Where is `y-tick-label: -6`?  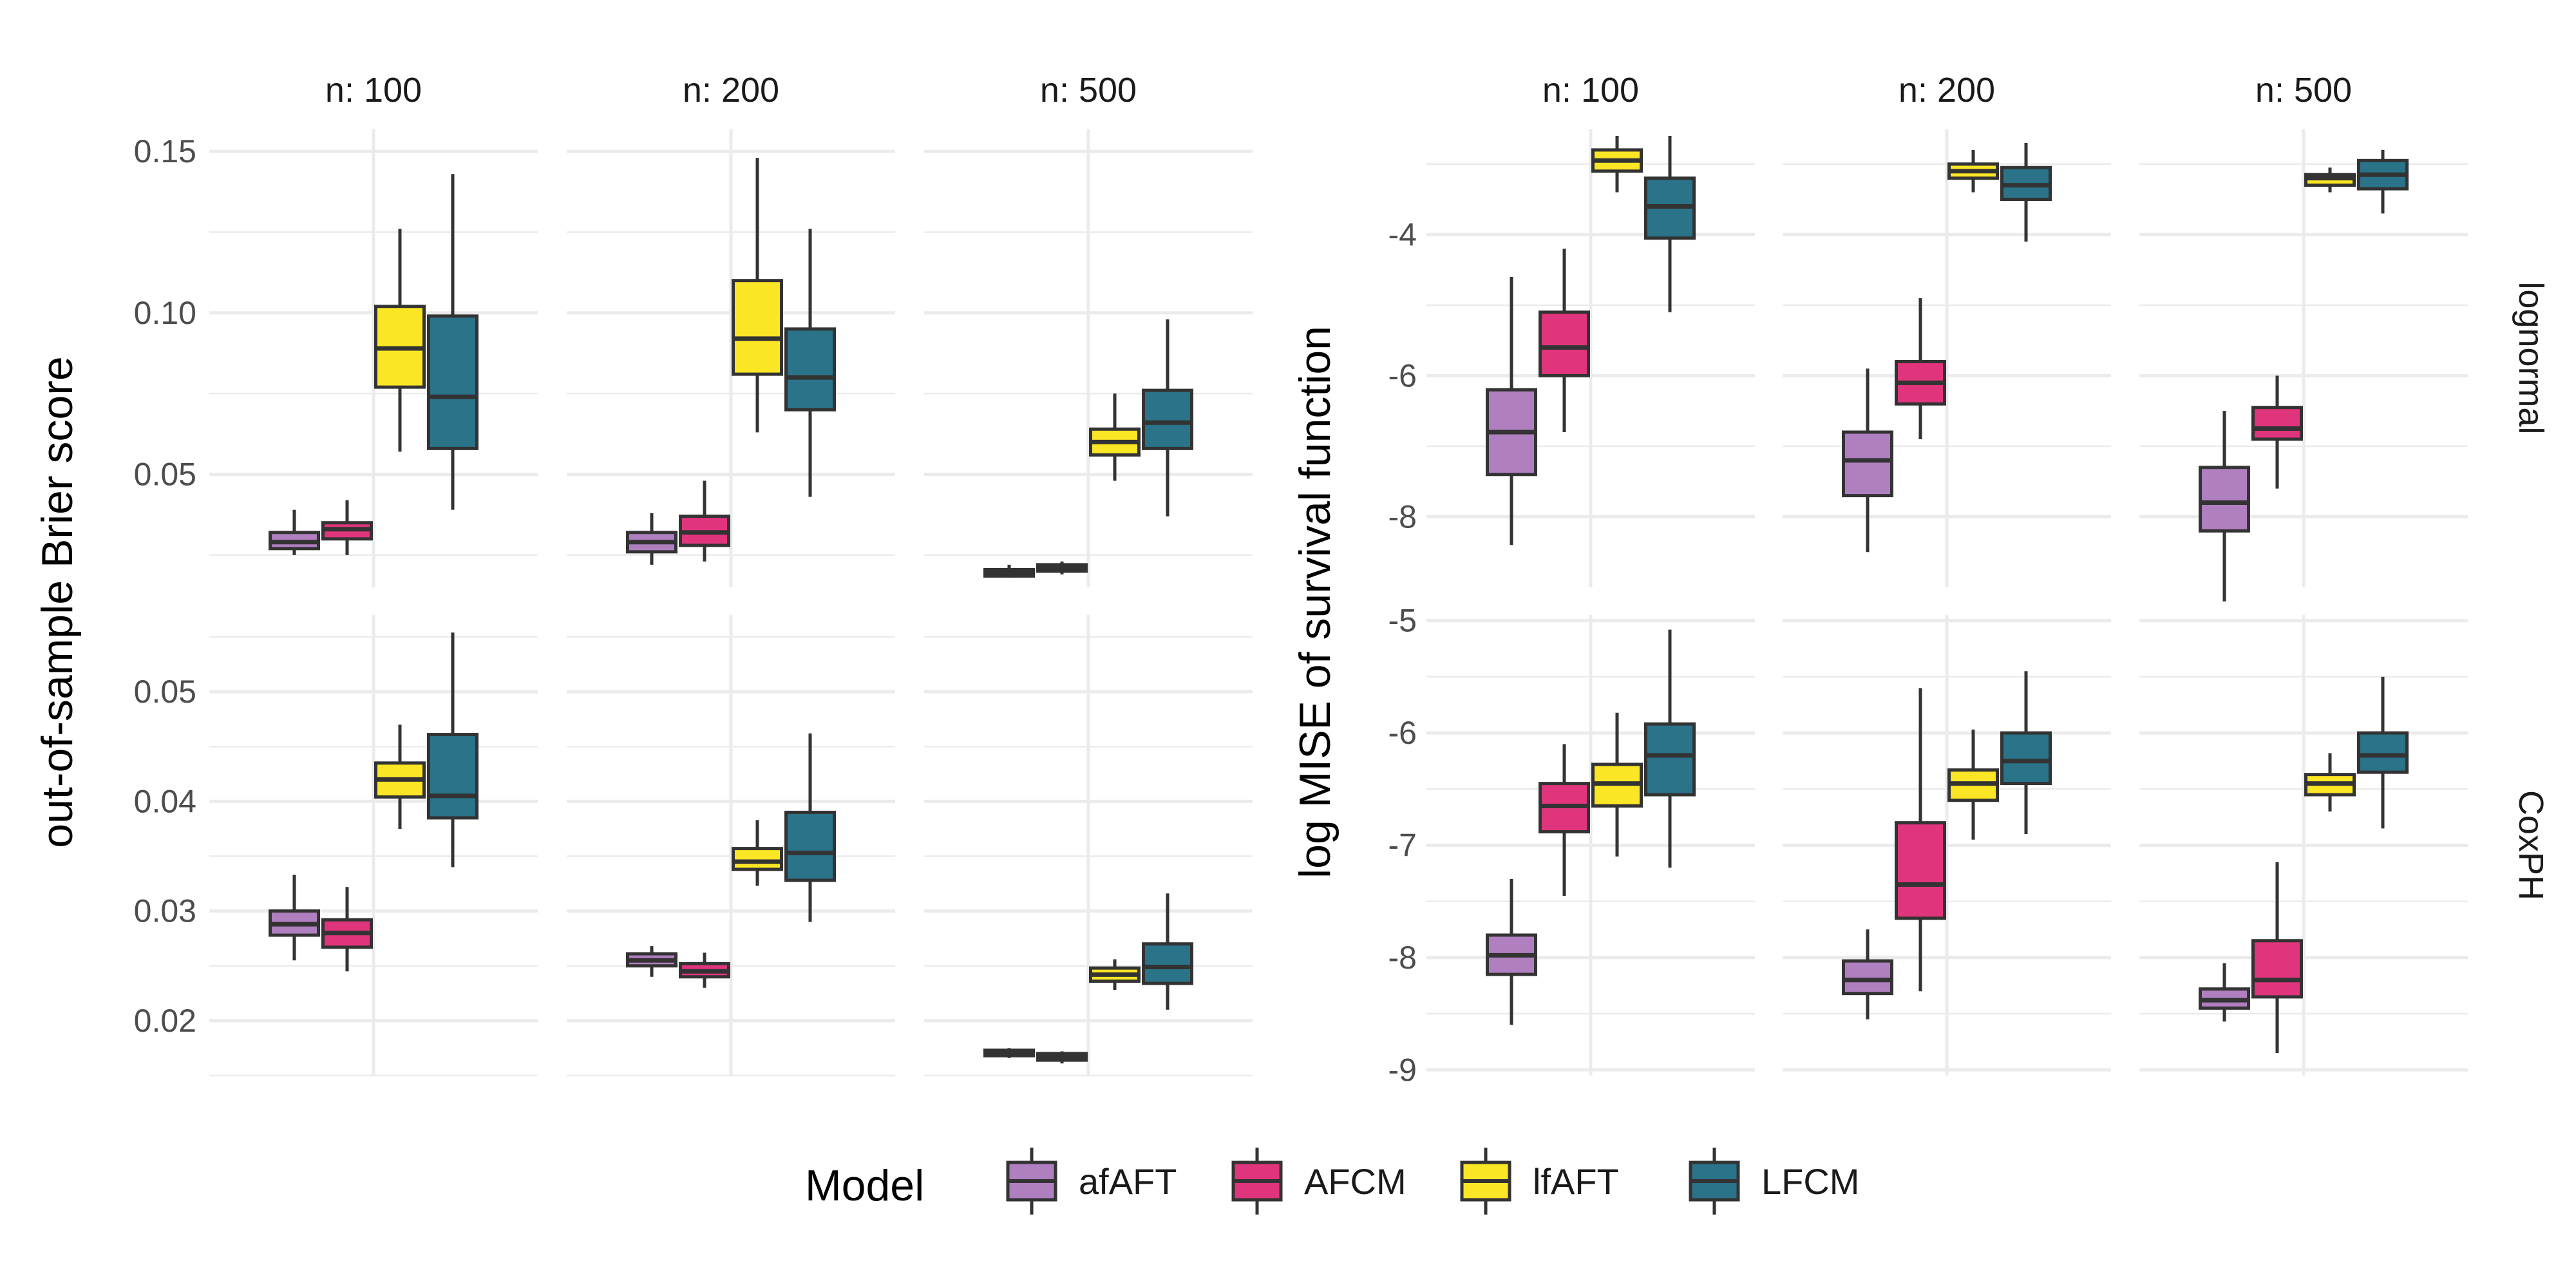
y-tick-label: -6 is located at coordinates (1403, 733).